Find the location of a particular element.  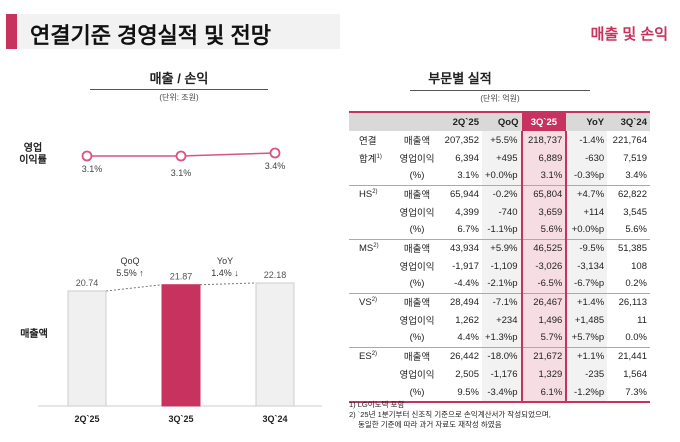

cell-3q24: 0.0% is located at coordinates (636, 338).